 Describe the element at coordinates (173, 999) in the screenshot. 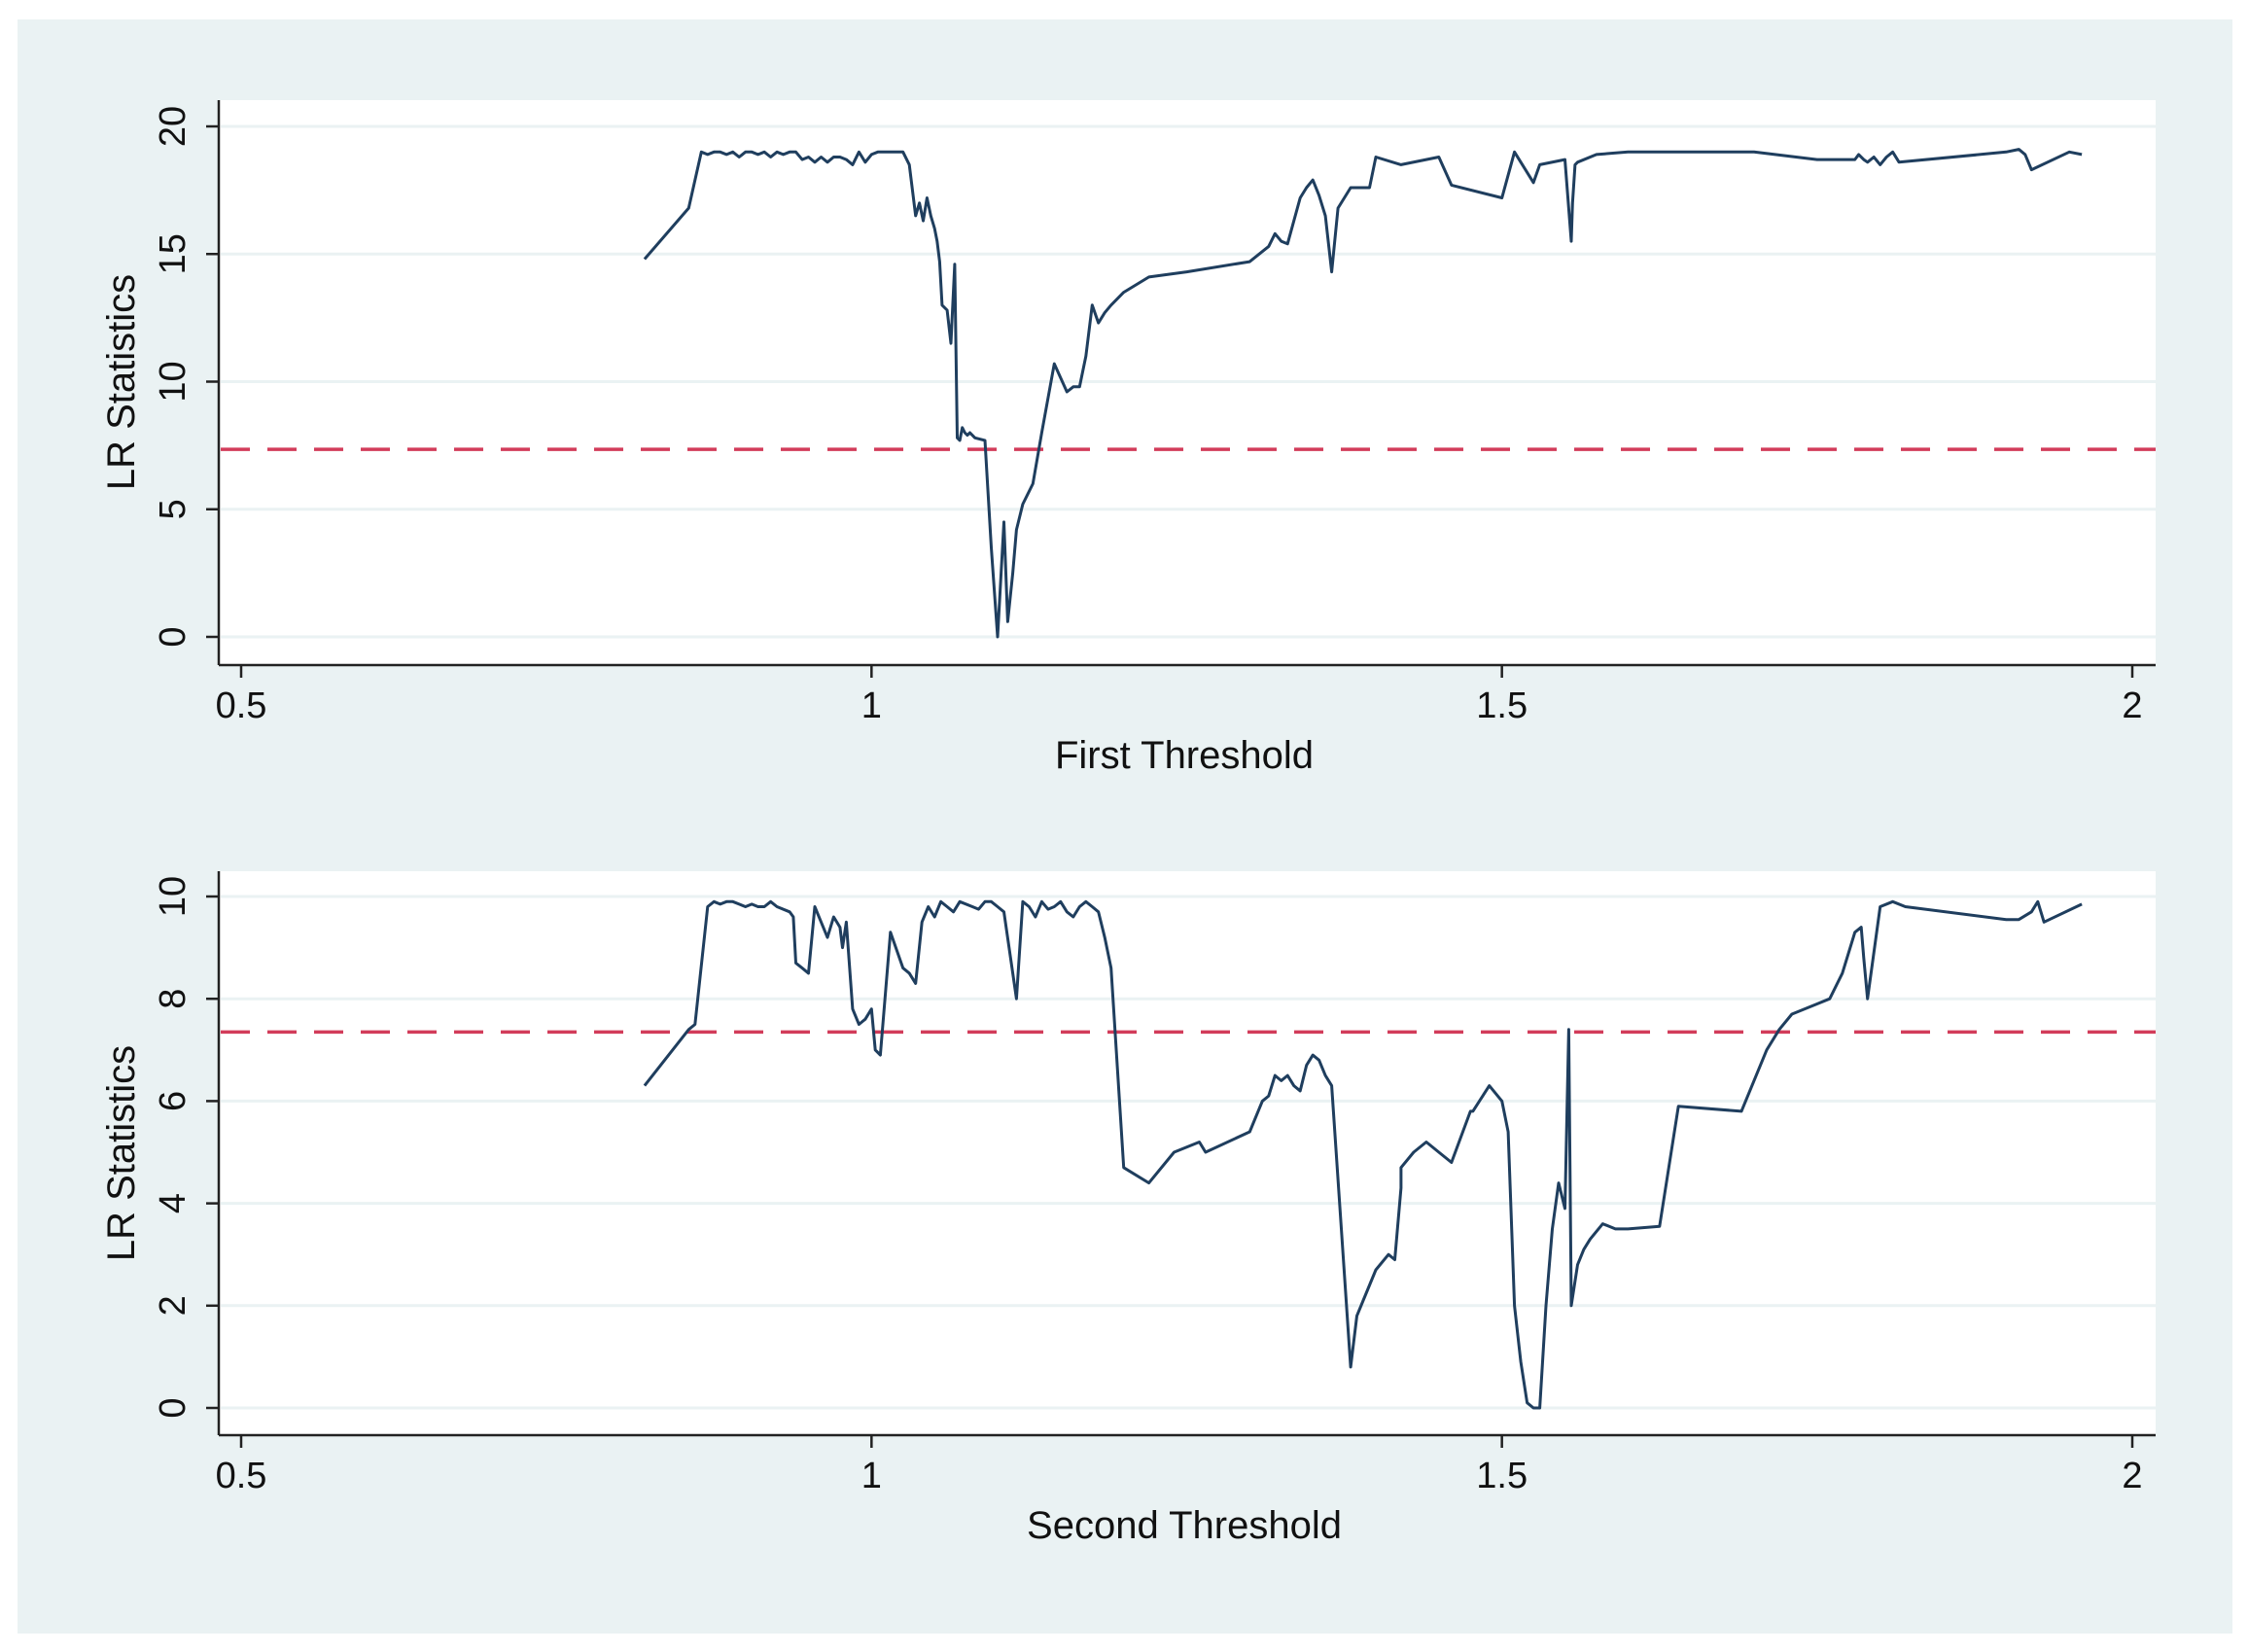

I see `y-tick-label: 8` at that location.